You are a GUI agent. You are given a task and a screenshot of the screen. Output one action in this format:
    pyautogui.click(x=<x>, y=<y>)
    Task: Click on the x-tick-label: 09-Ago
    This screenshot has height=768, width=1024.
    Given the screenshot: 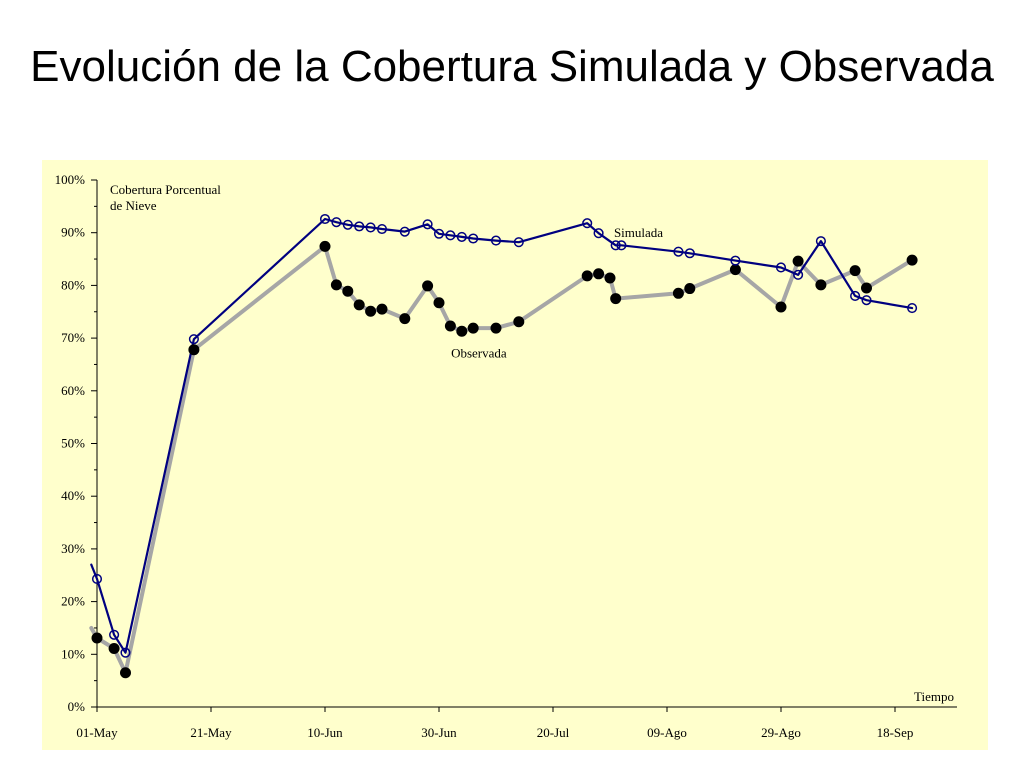 What is the action you would take?
    pyautogui.click(x=667, y=732)
    